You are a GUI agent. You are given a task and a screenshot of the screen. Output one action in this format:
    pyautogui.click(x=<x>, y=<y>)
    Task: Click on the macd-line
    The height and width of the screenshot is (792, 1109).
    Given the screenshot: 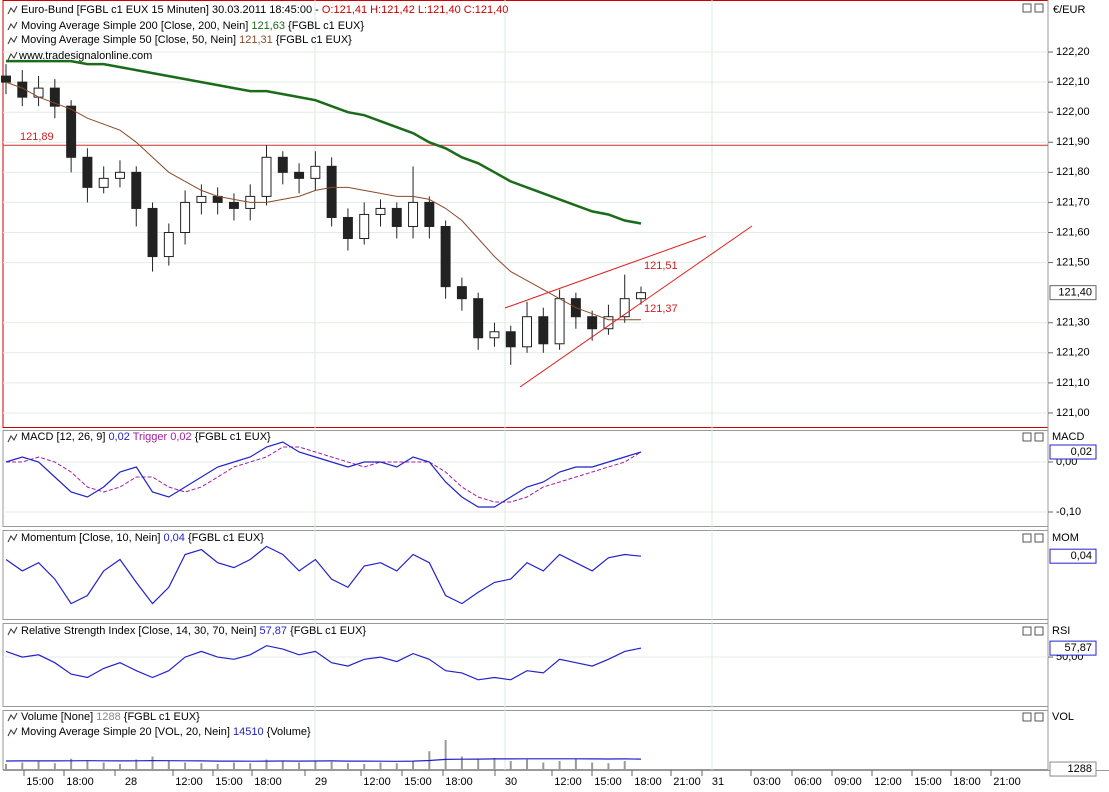 What is the action you would take?
    pyautogui.click(x=323, y=474)
    